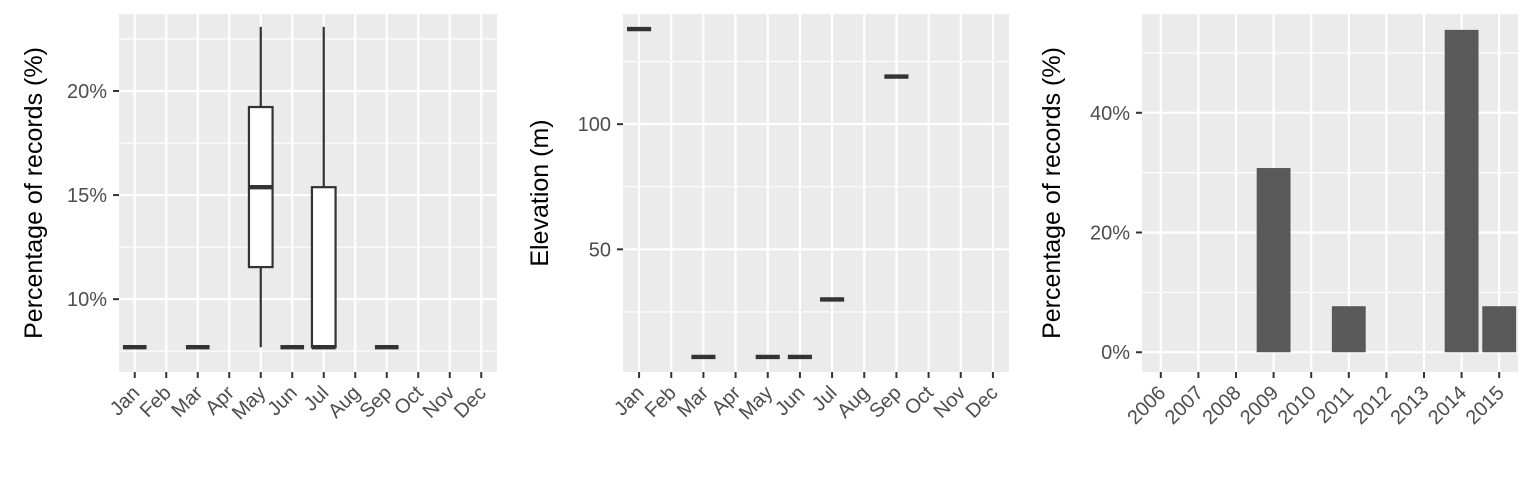  I want to click on x-tick-label: 2013, so click(1410, 405).